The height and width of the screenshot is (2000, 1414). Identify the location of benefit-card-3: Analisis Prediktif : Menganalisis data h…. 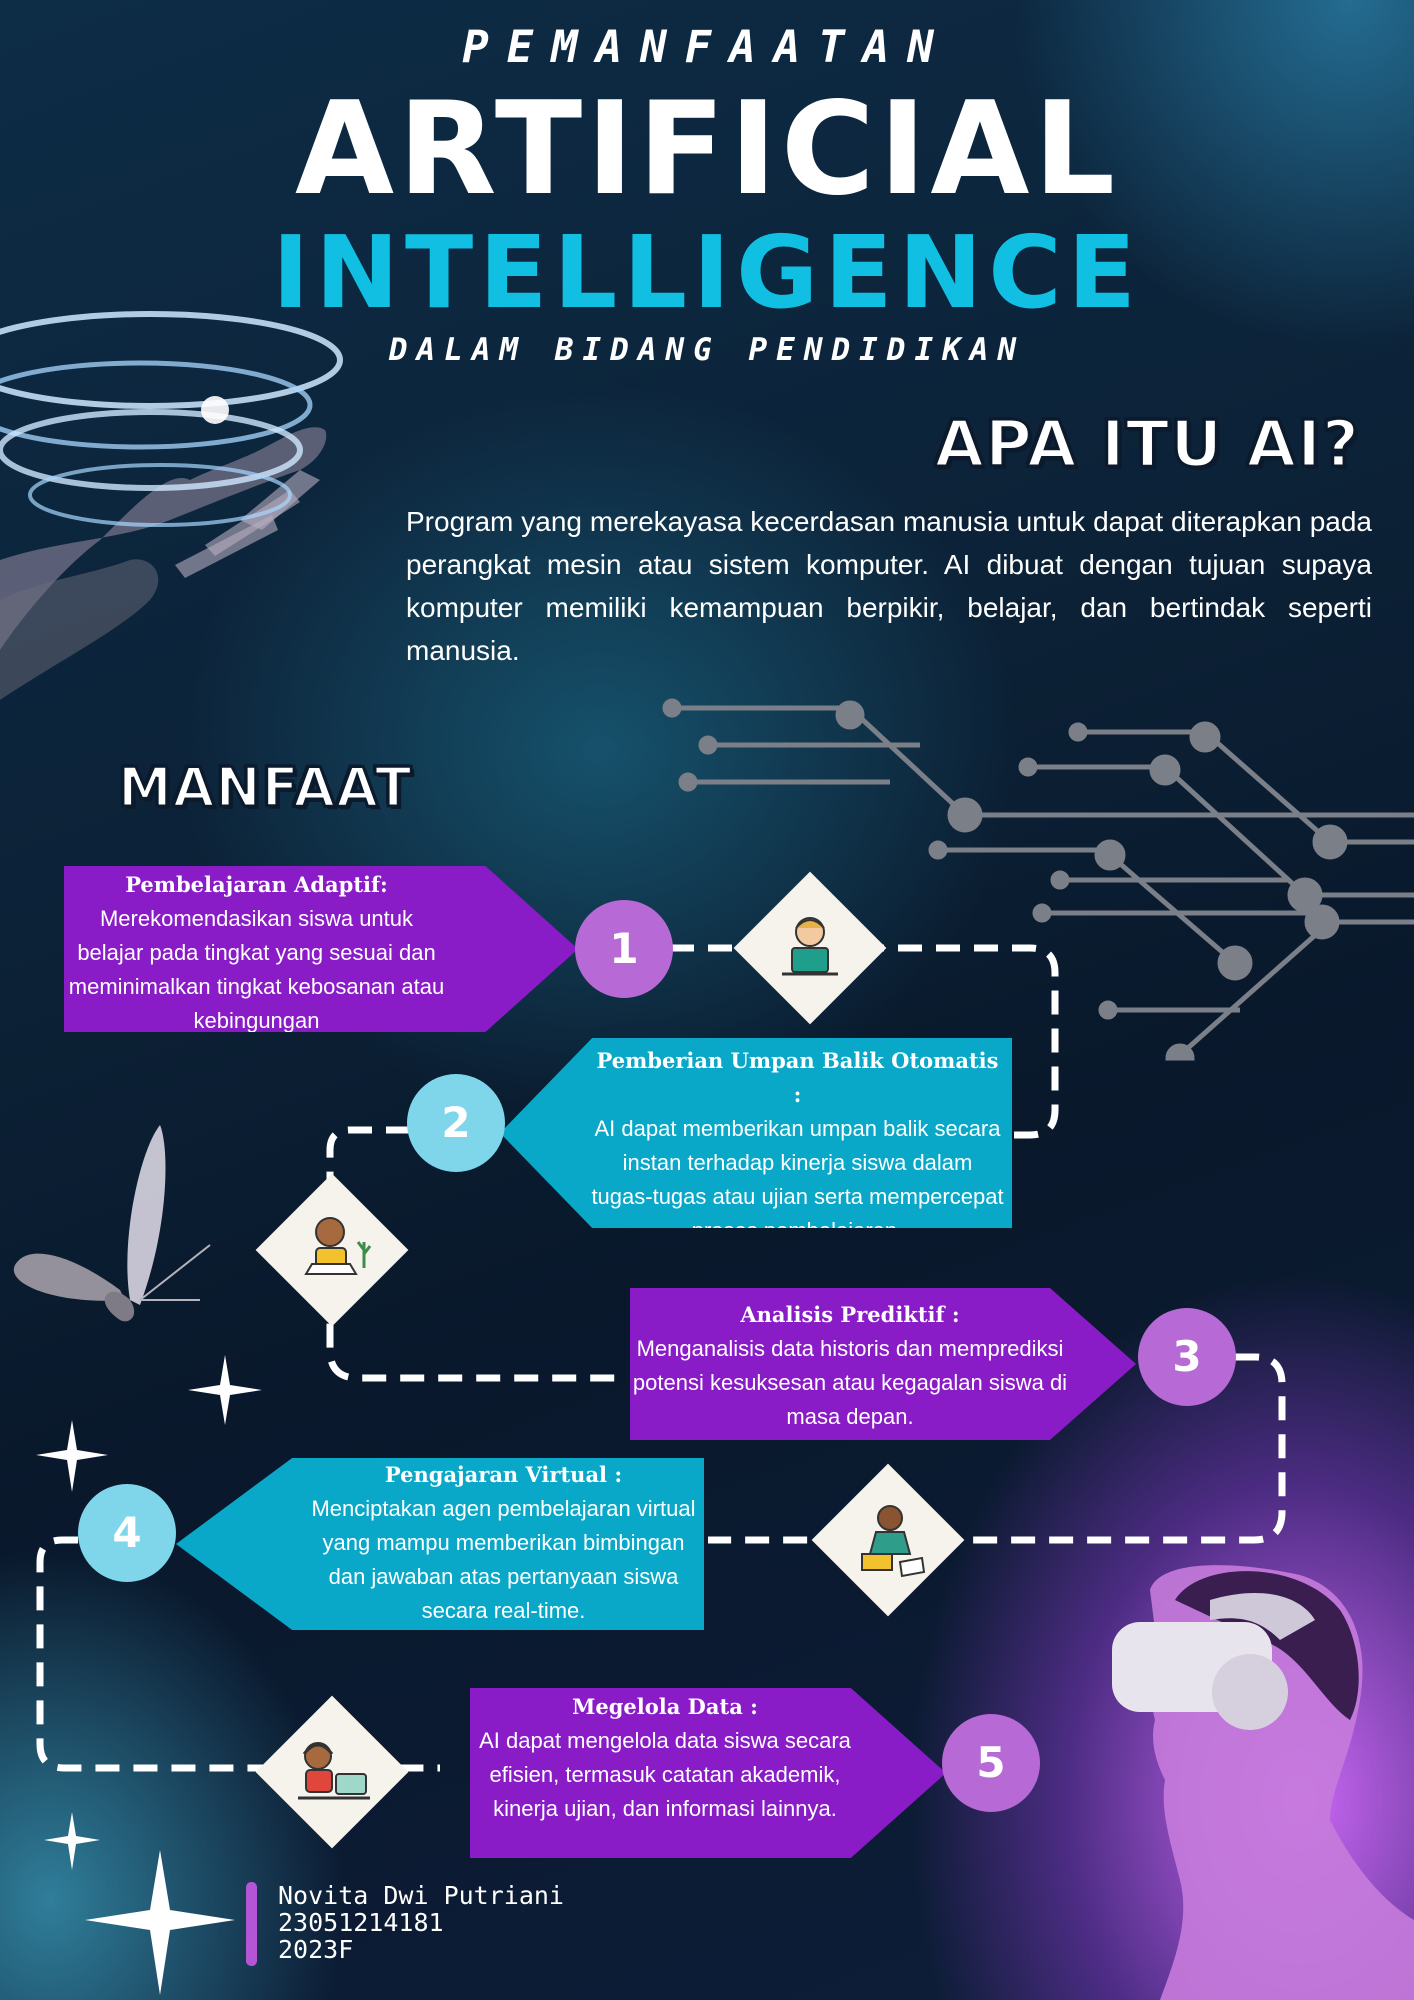
(883, 1364).